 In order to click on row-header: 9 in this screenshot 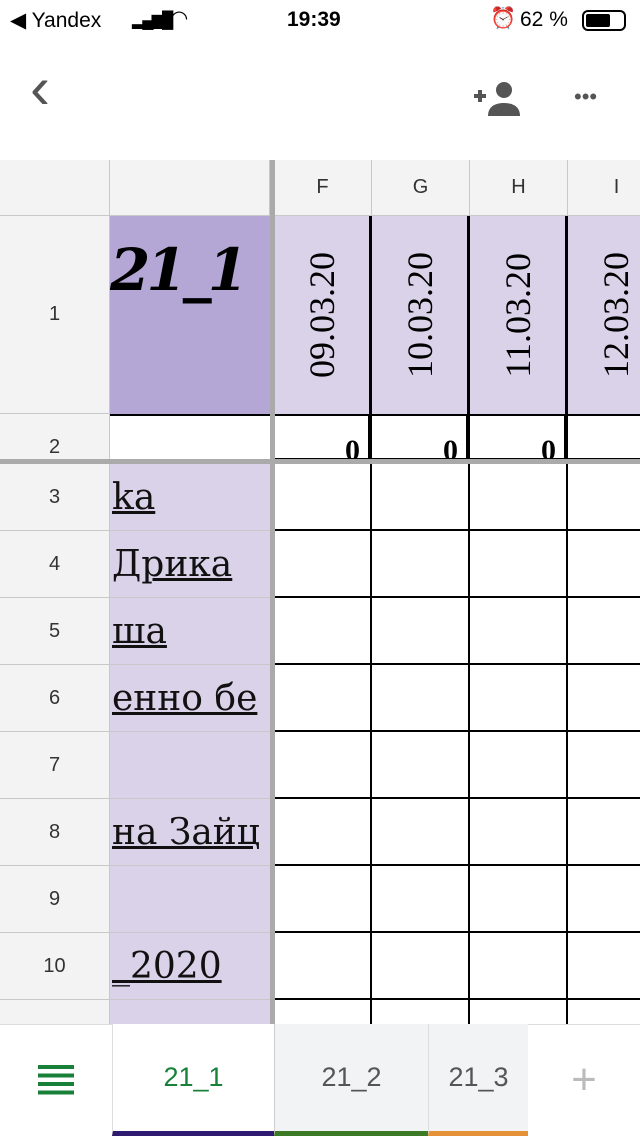, I will do `click(55, 899)`.